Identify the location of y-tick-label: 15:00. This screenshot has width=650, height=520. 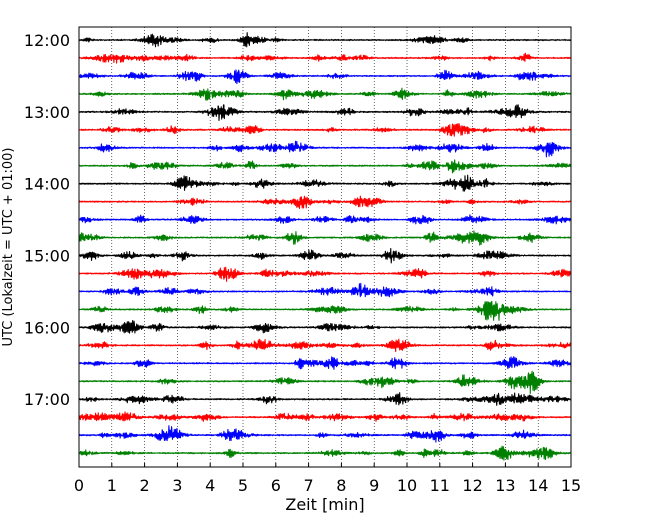
(47, 256).